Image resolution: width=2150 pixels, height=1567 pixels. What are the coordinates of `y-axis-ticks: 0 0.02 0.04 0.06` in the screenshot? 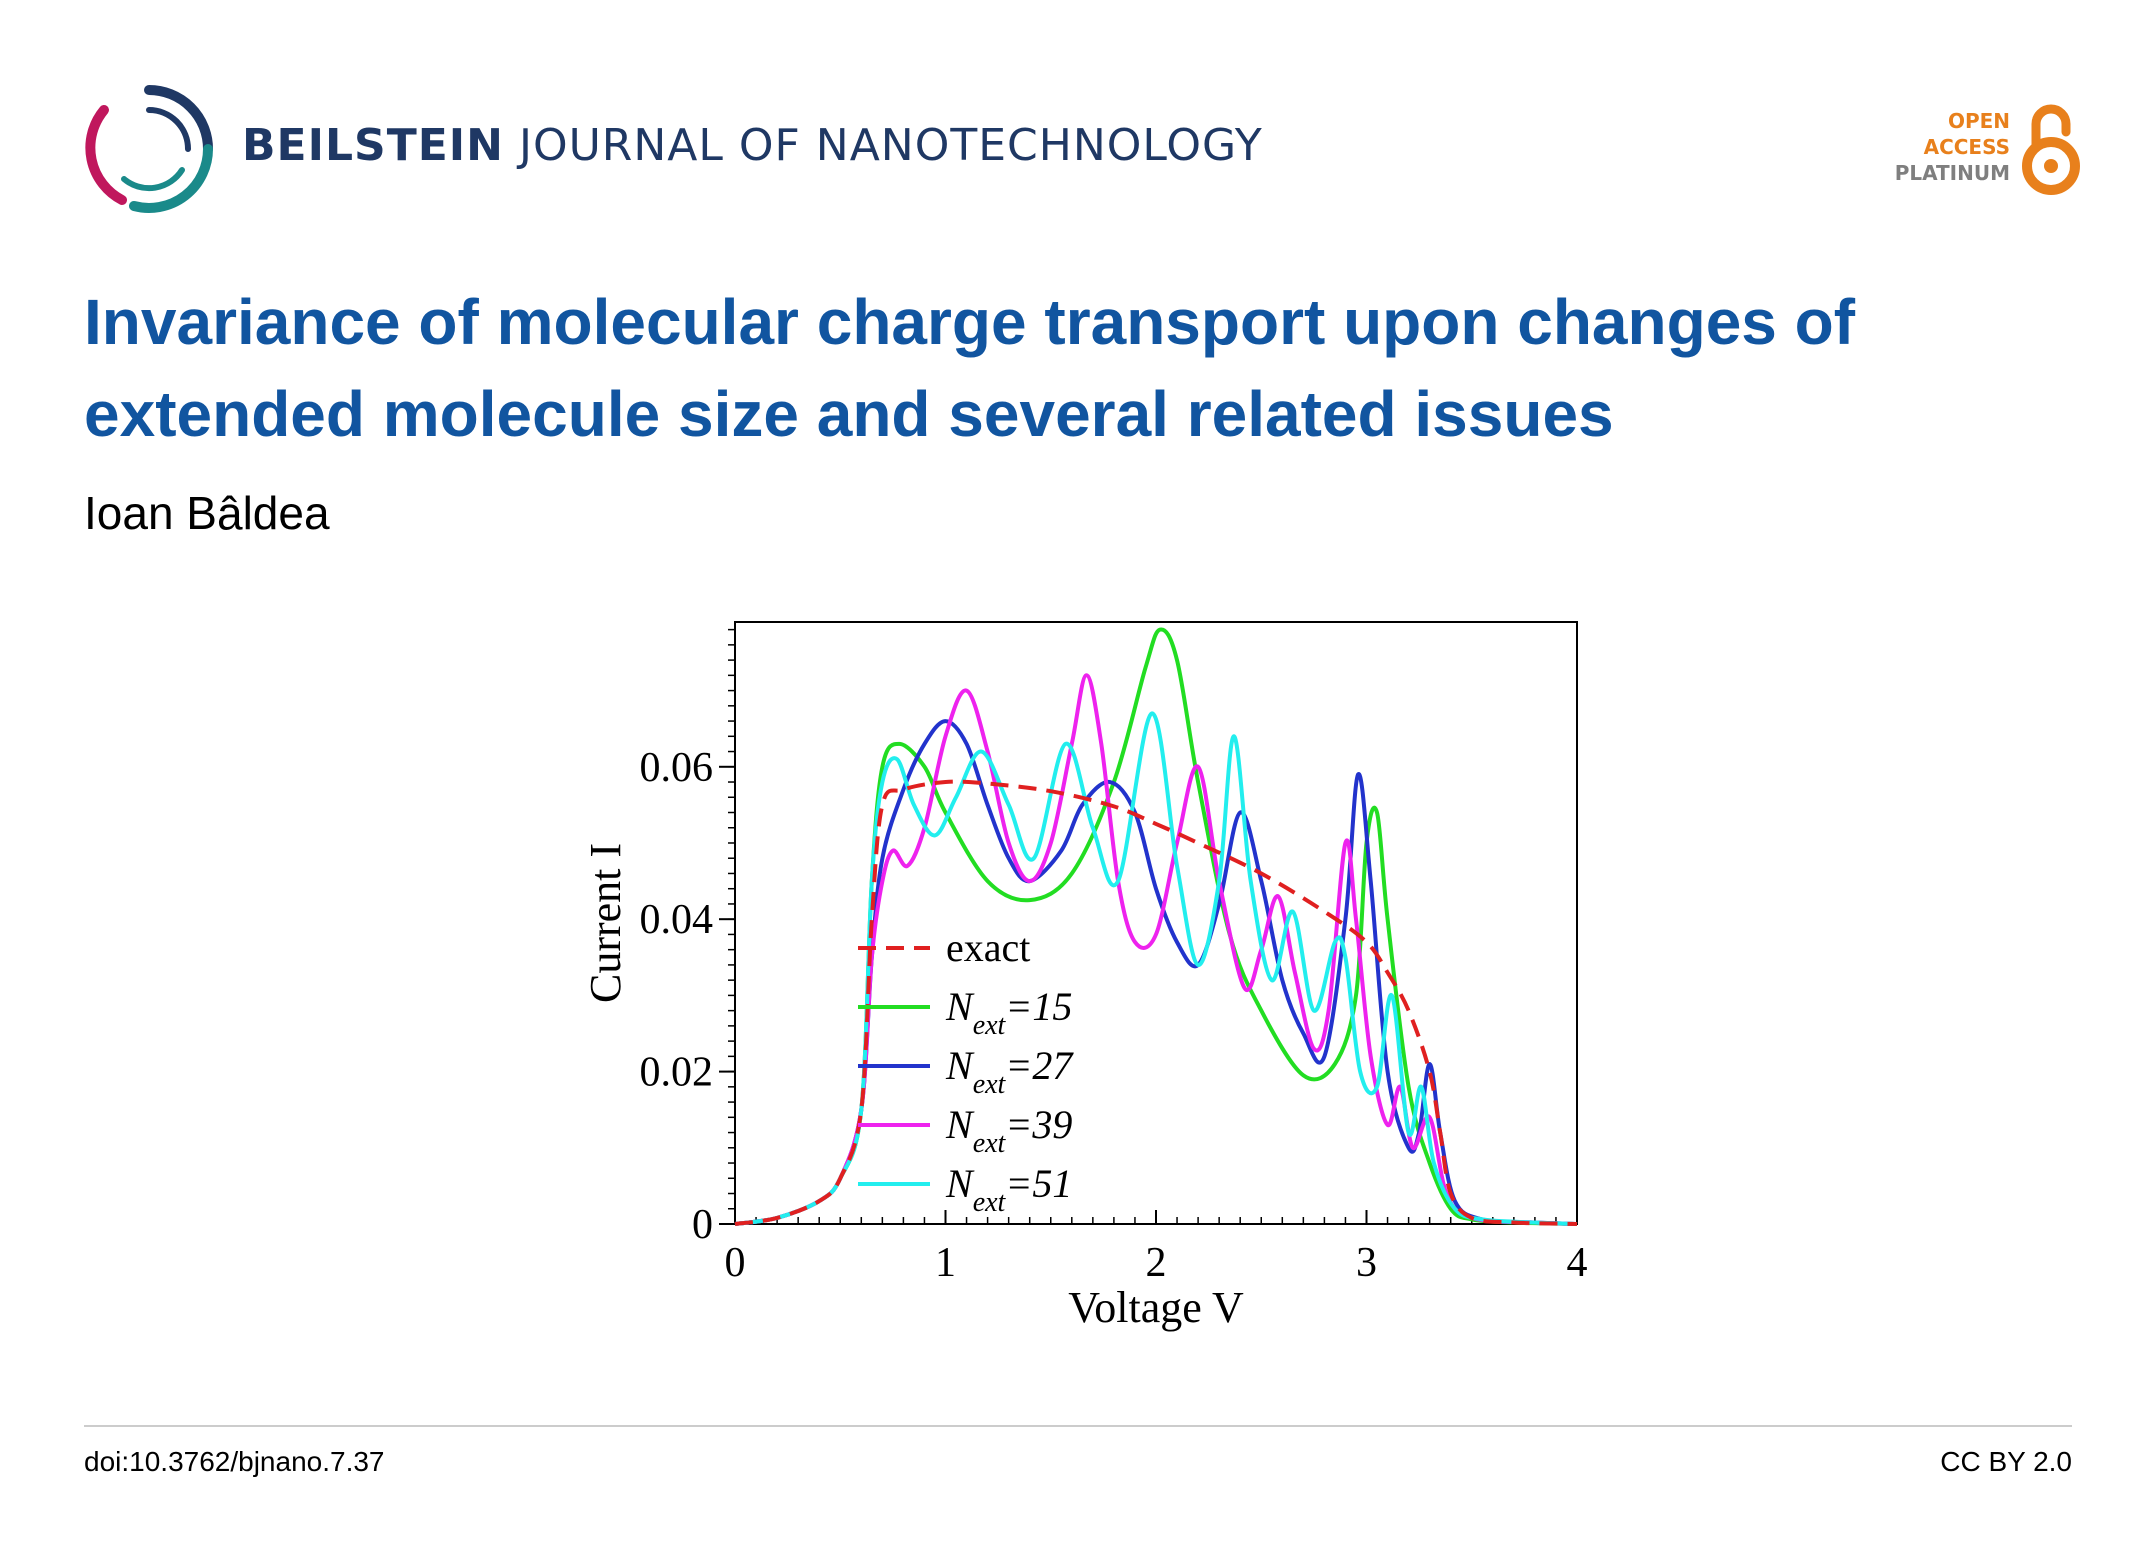 It's located at (687, 996).